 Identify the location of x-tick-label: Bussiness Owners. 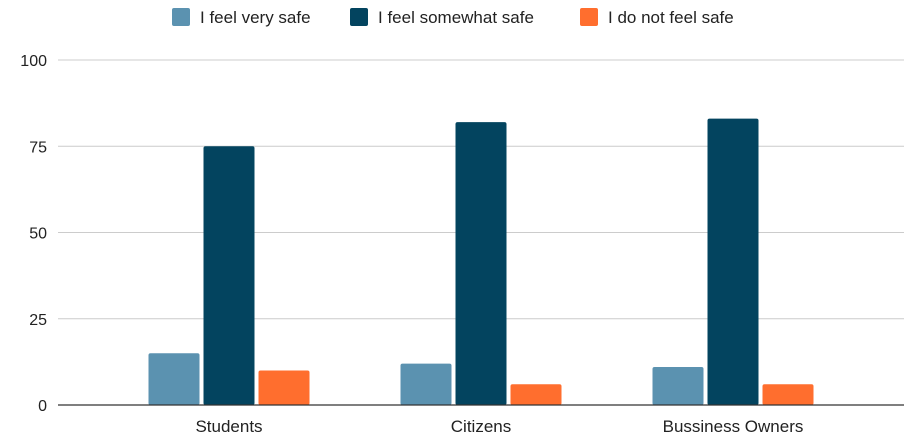
(733, 426).